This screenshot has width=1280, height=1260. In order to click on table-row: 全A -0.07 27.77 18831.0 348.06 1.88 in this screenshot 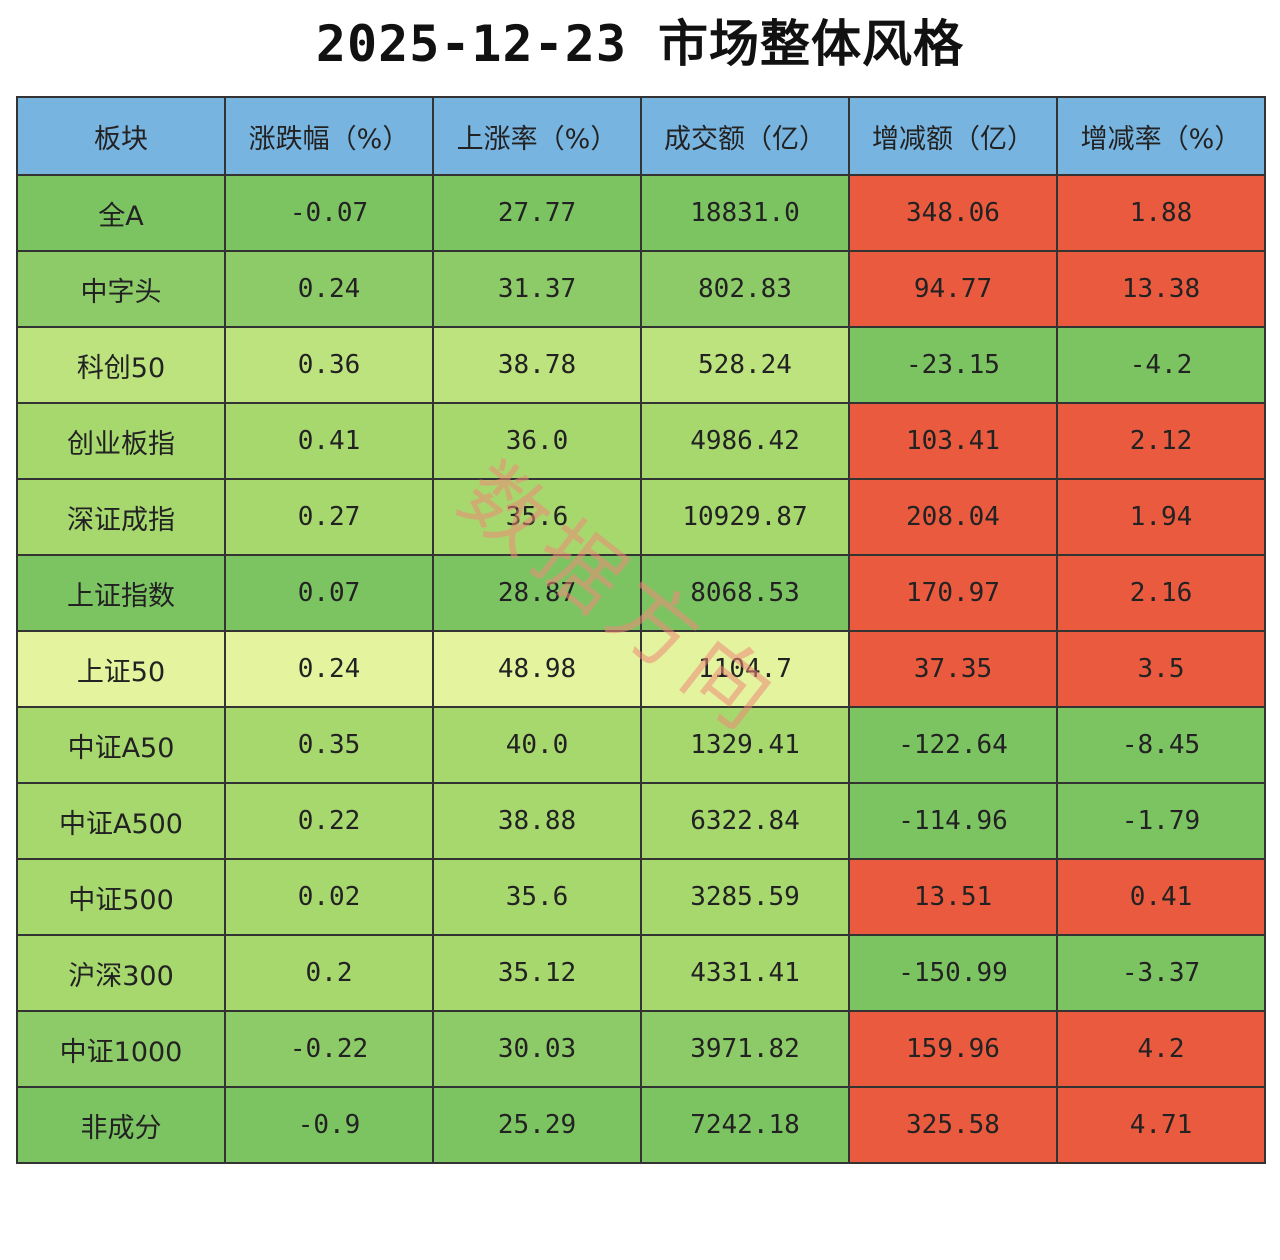, I will do `click(641, 213)`.